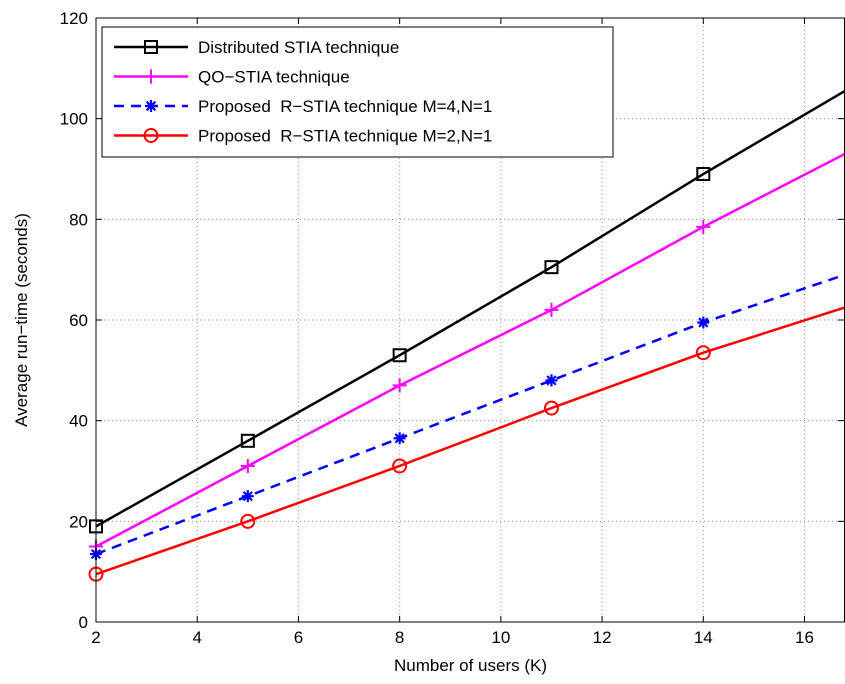  What do you see at coordinates (298, 637) in the screenshot?
I see `x-tick-label: 6` at bounding box center [298, 637].